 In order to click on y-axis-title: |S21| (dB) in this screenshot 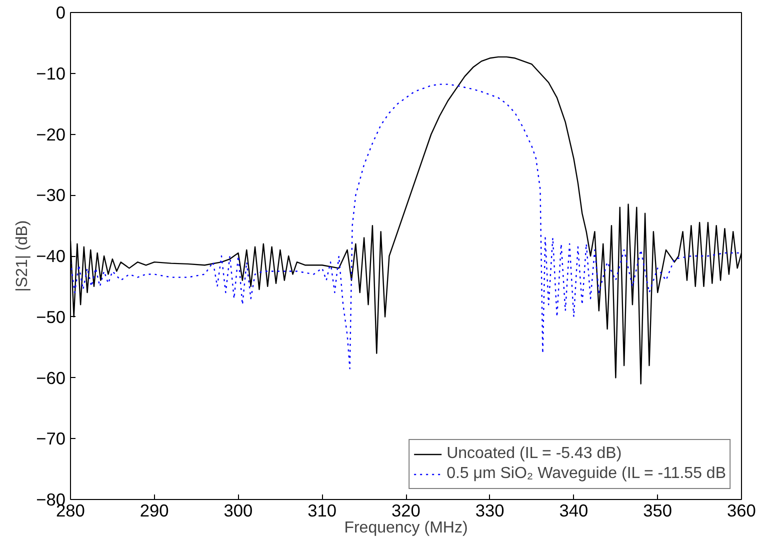, I will do `click(23, 256)`.